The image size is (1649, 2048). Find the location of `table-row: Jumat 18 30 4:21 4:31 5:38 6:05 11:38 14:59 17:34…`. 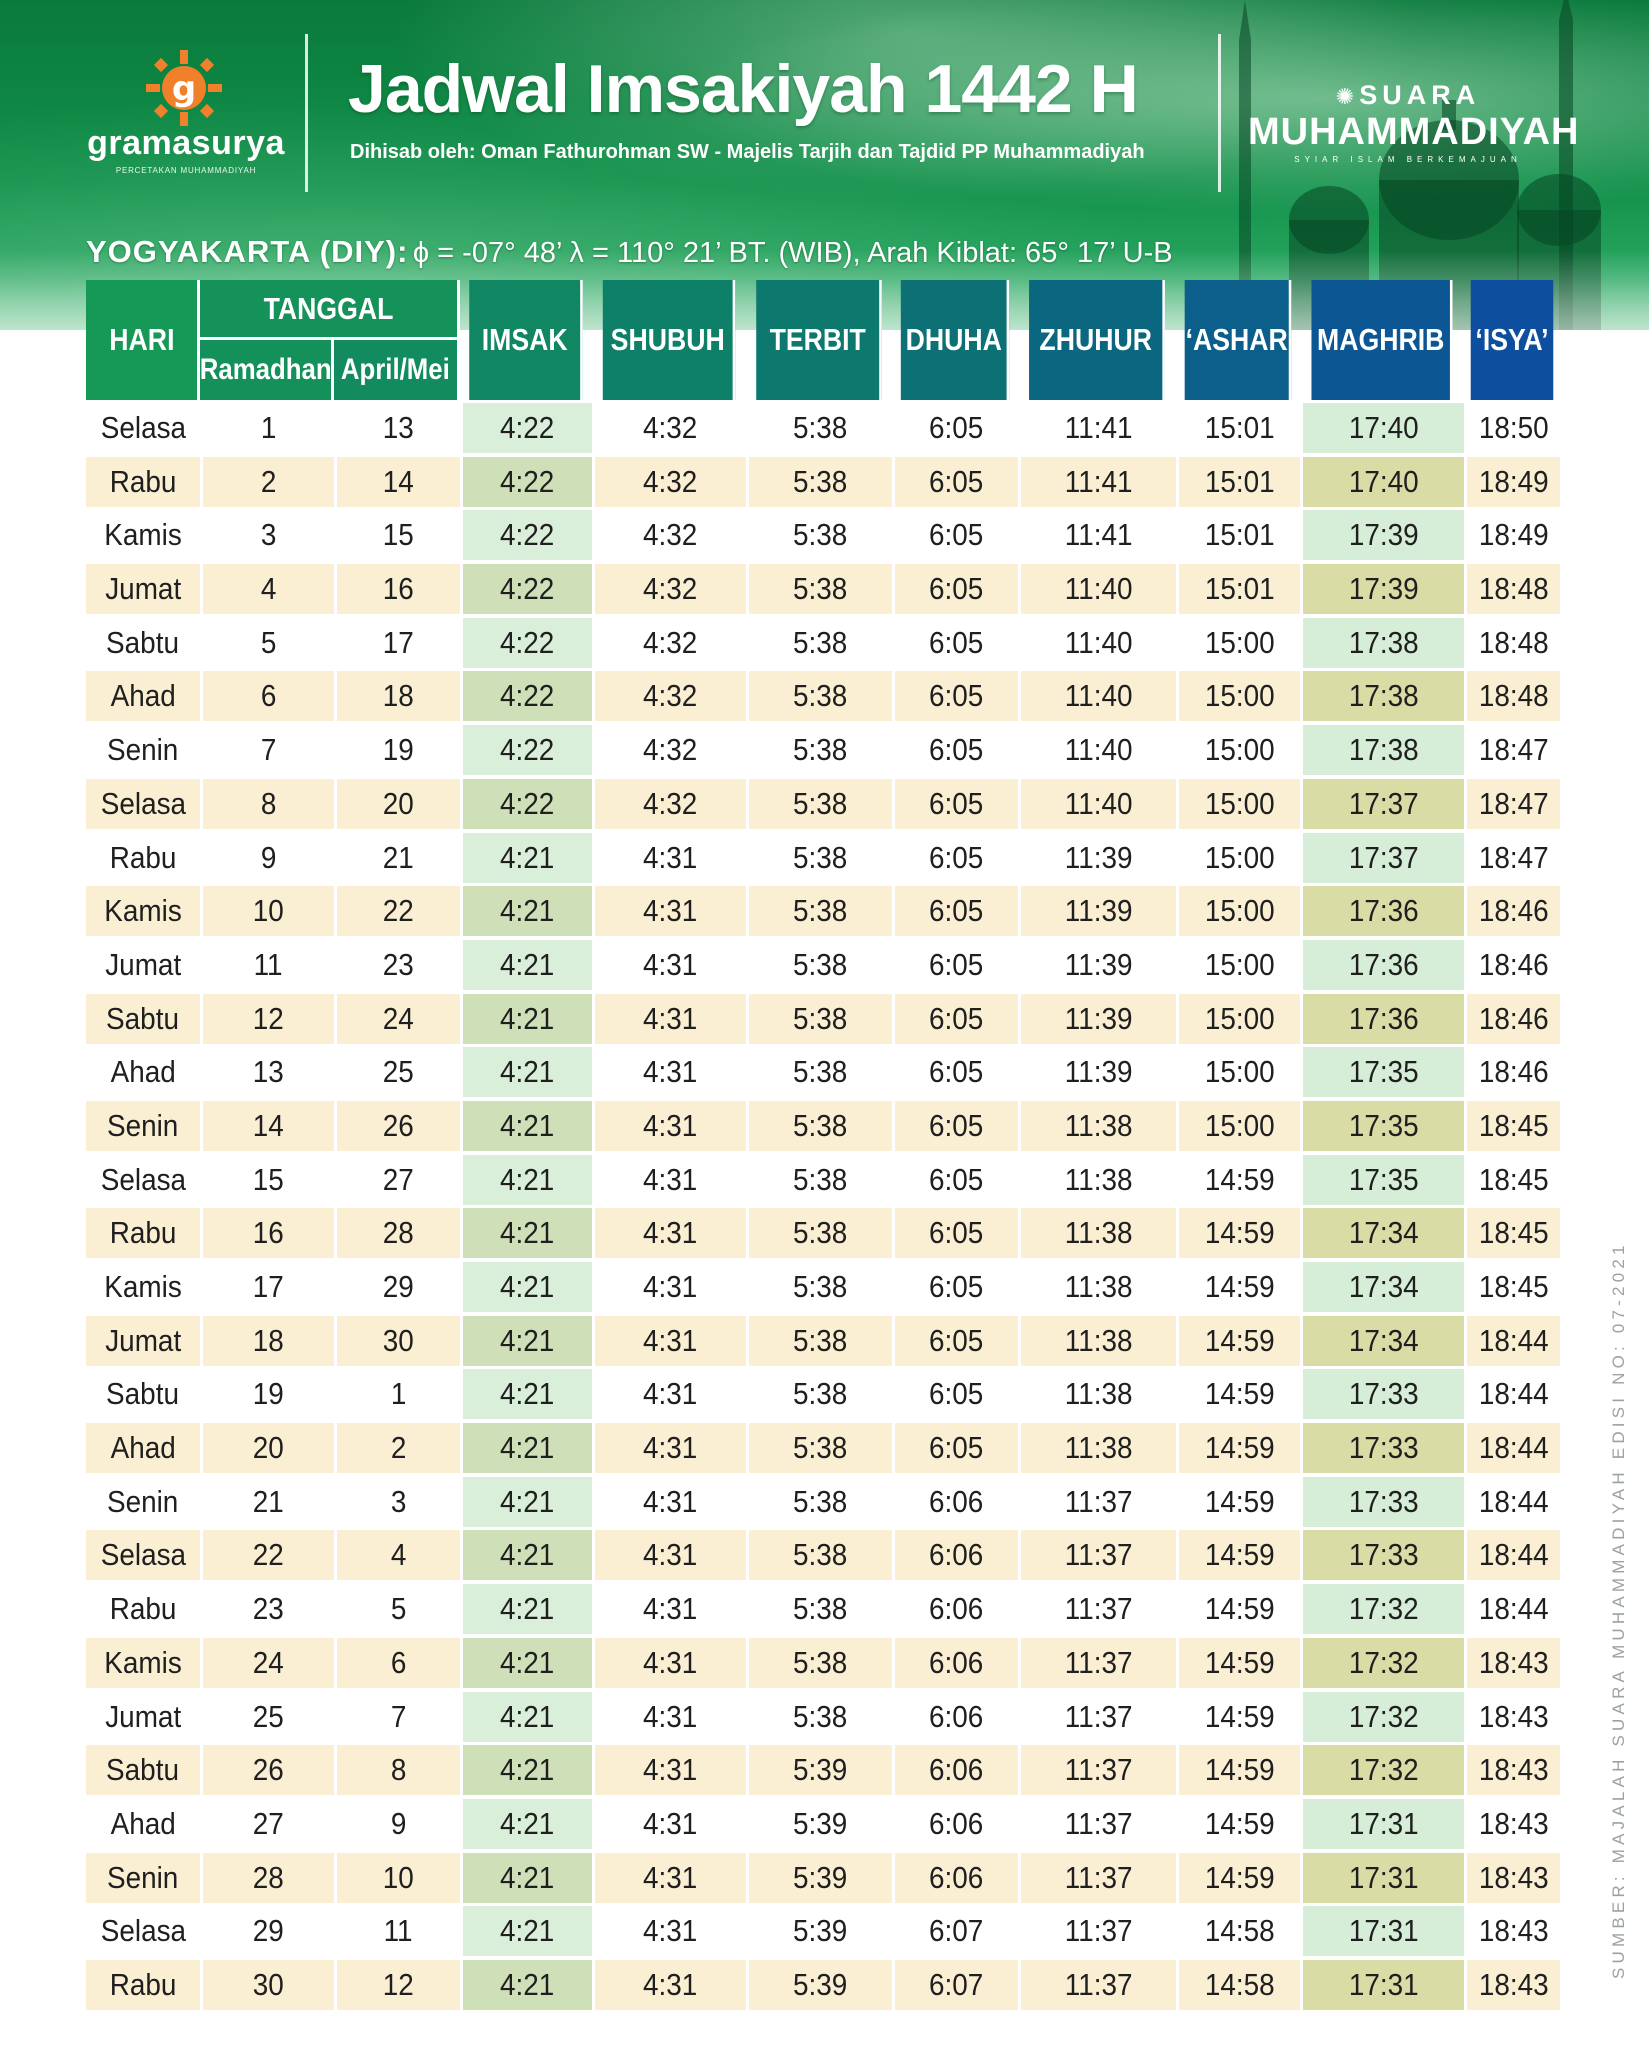

table-row: Jumat 18 30 4:21 4:31 5:38 6:05 11:38 14:59 17:34… is located at coordinates (823, 1340).